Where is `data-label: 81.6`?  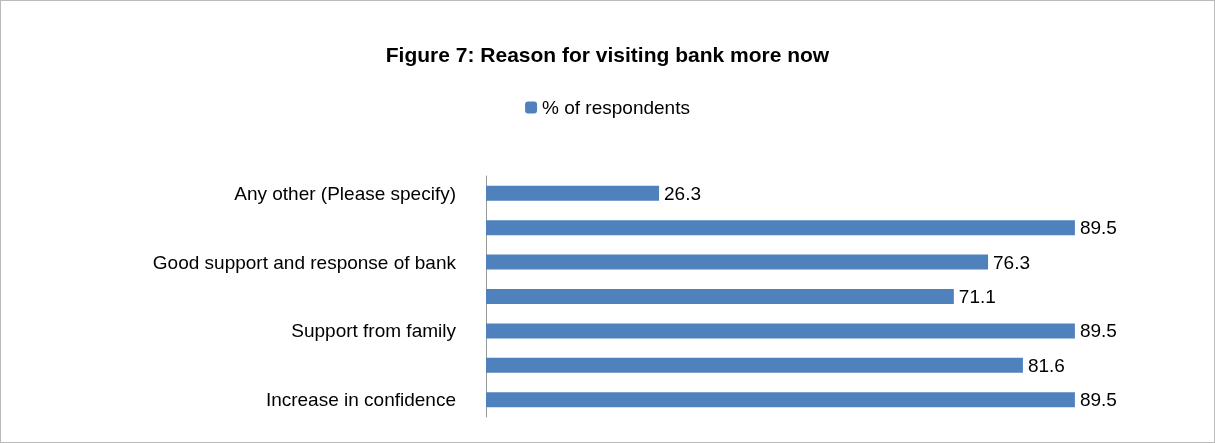
data-label: 81.6 is located at coordinates (1046, 365).